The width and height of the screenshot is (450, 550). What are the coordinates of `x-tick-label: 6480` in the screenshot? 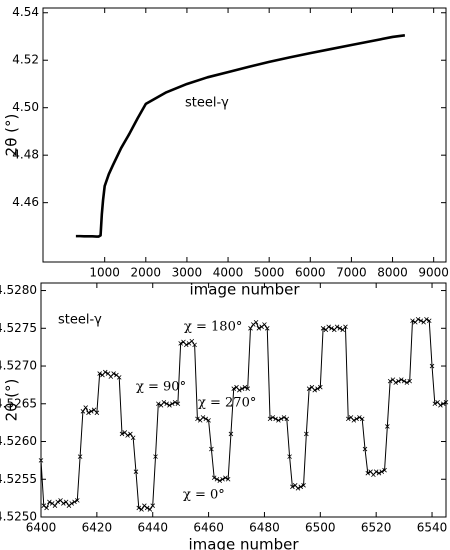 It's located at (264, 528).